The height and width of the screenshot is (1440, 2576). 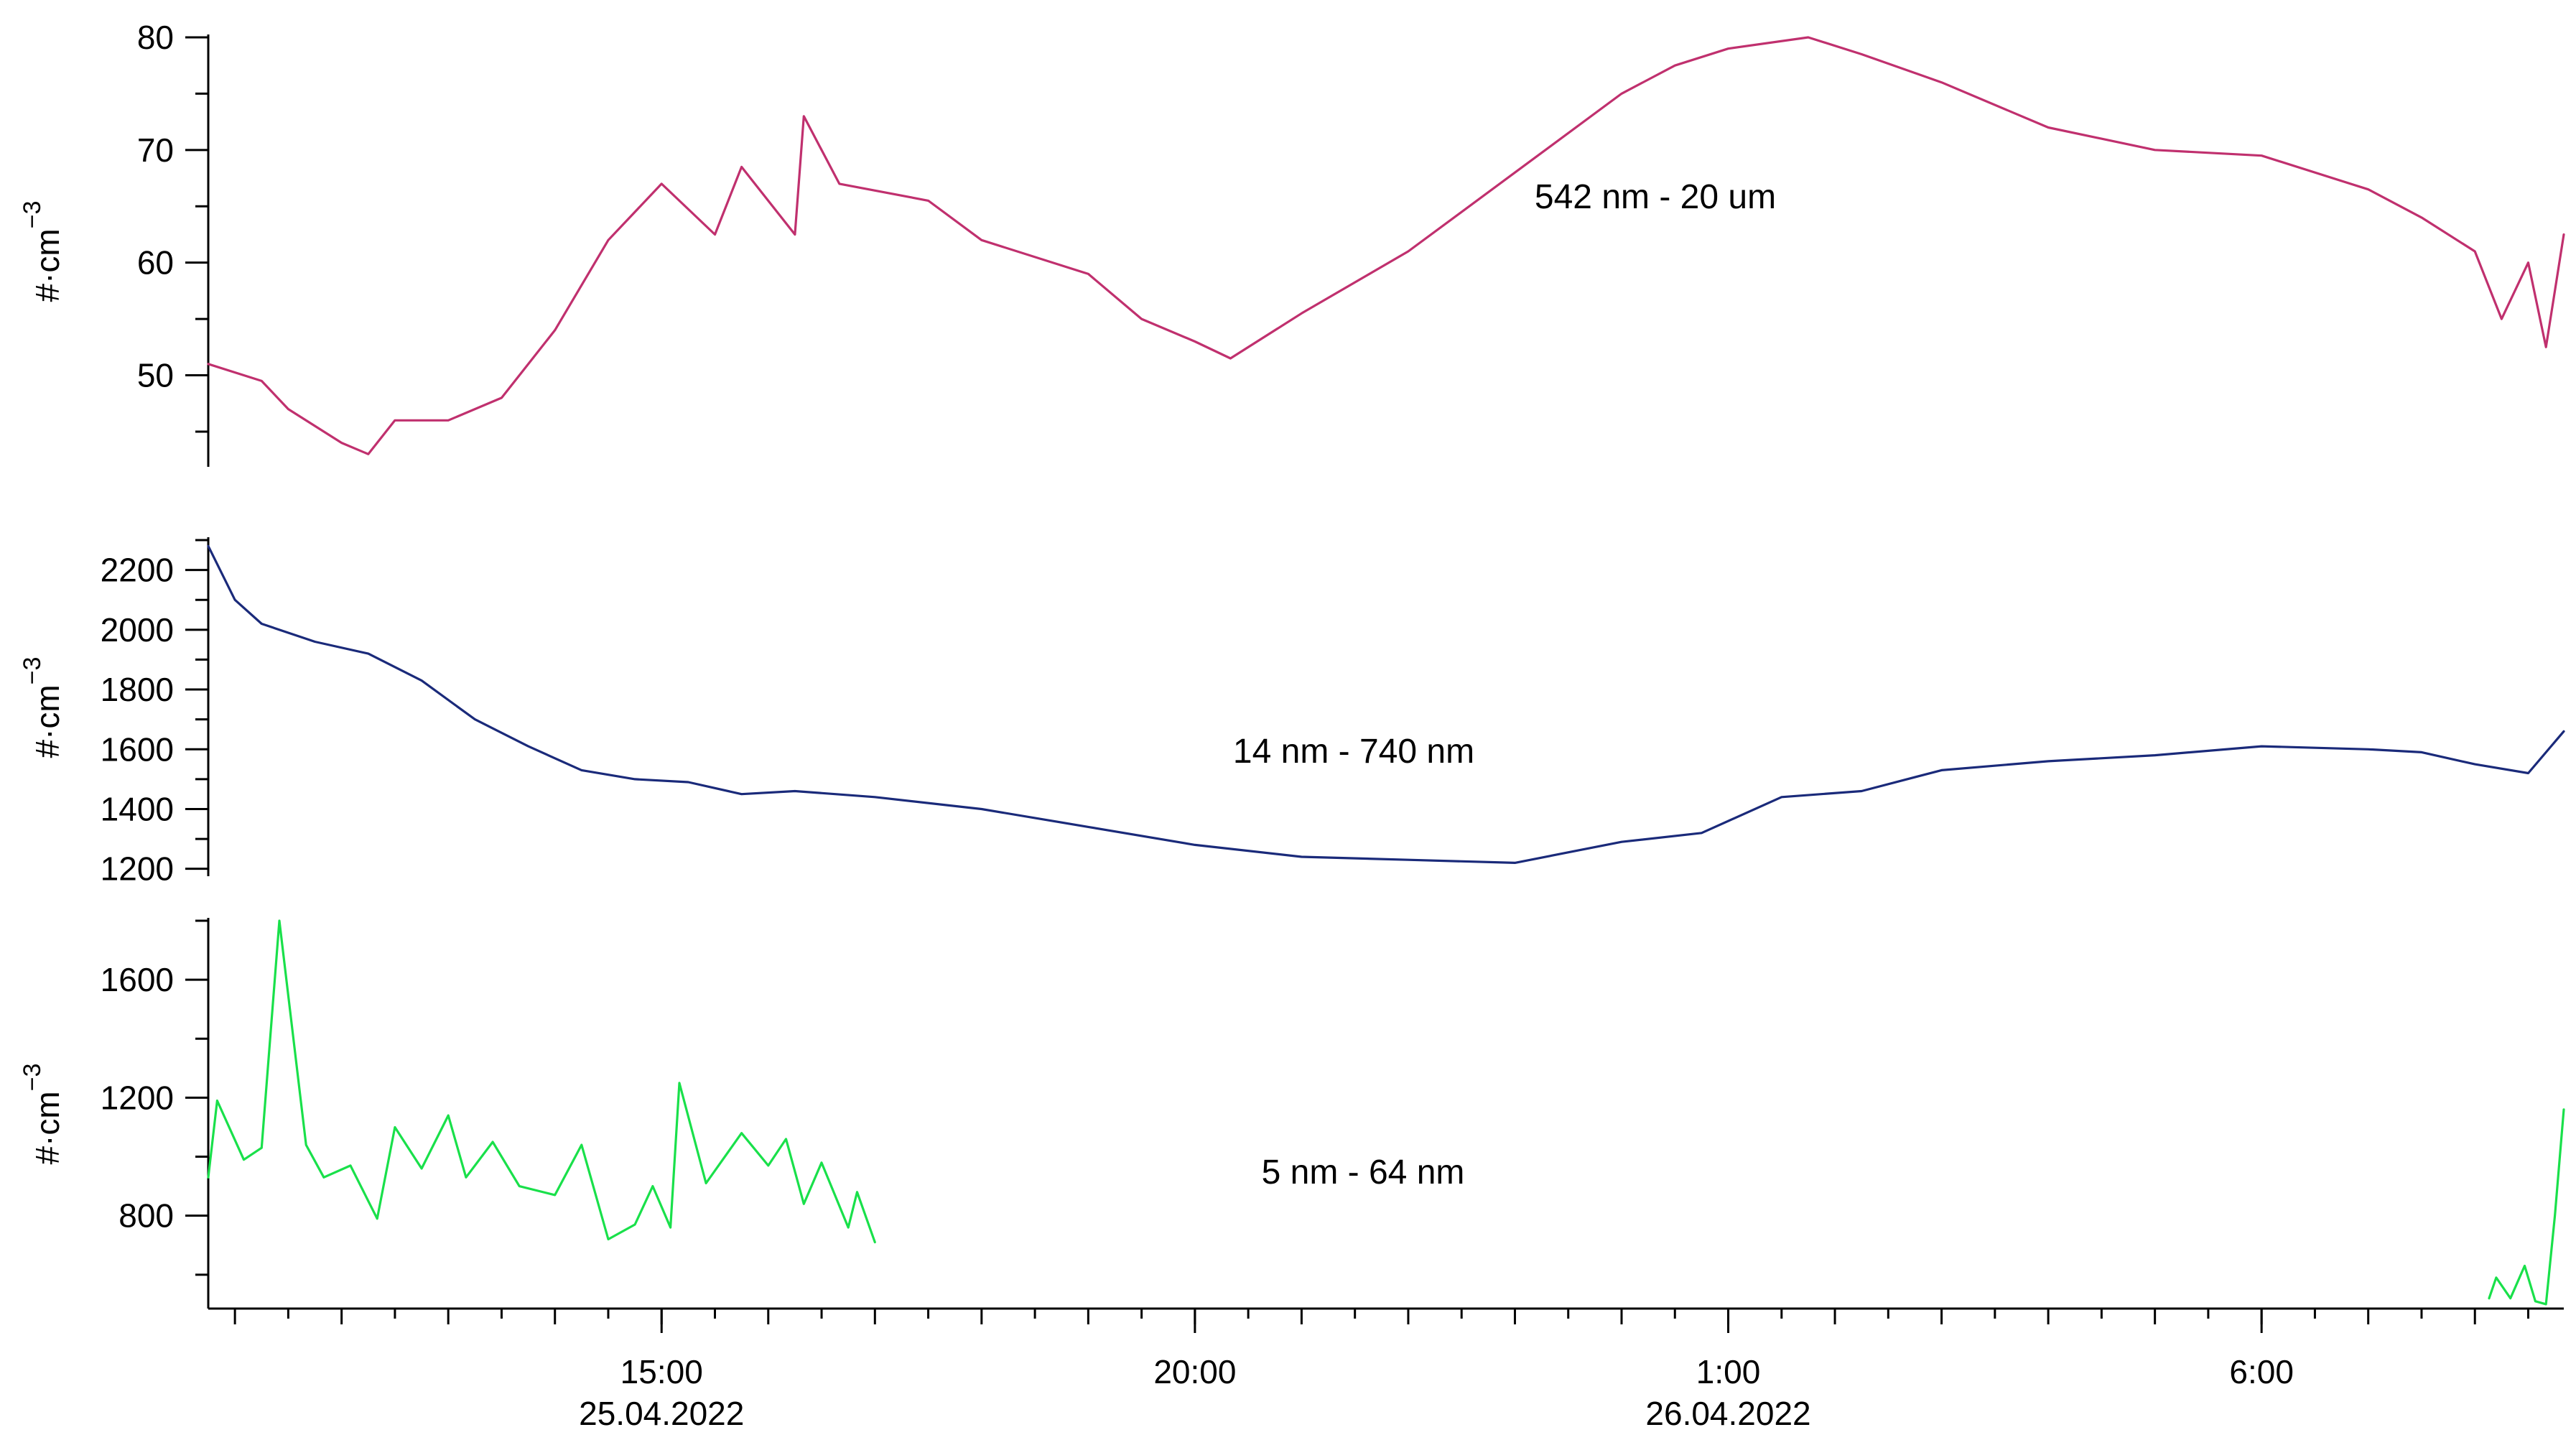 What do you see at coordinates (661, 1413) in the screenshot?
I see `x-tick-date-label: 25.04.2022` at bounding box center [661, 1413].